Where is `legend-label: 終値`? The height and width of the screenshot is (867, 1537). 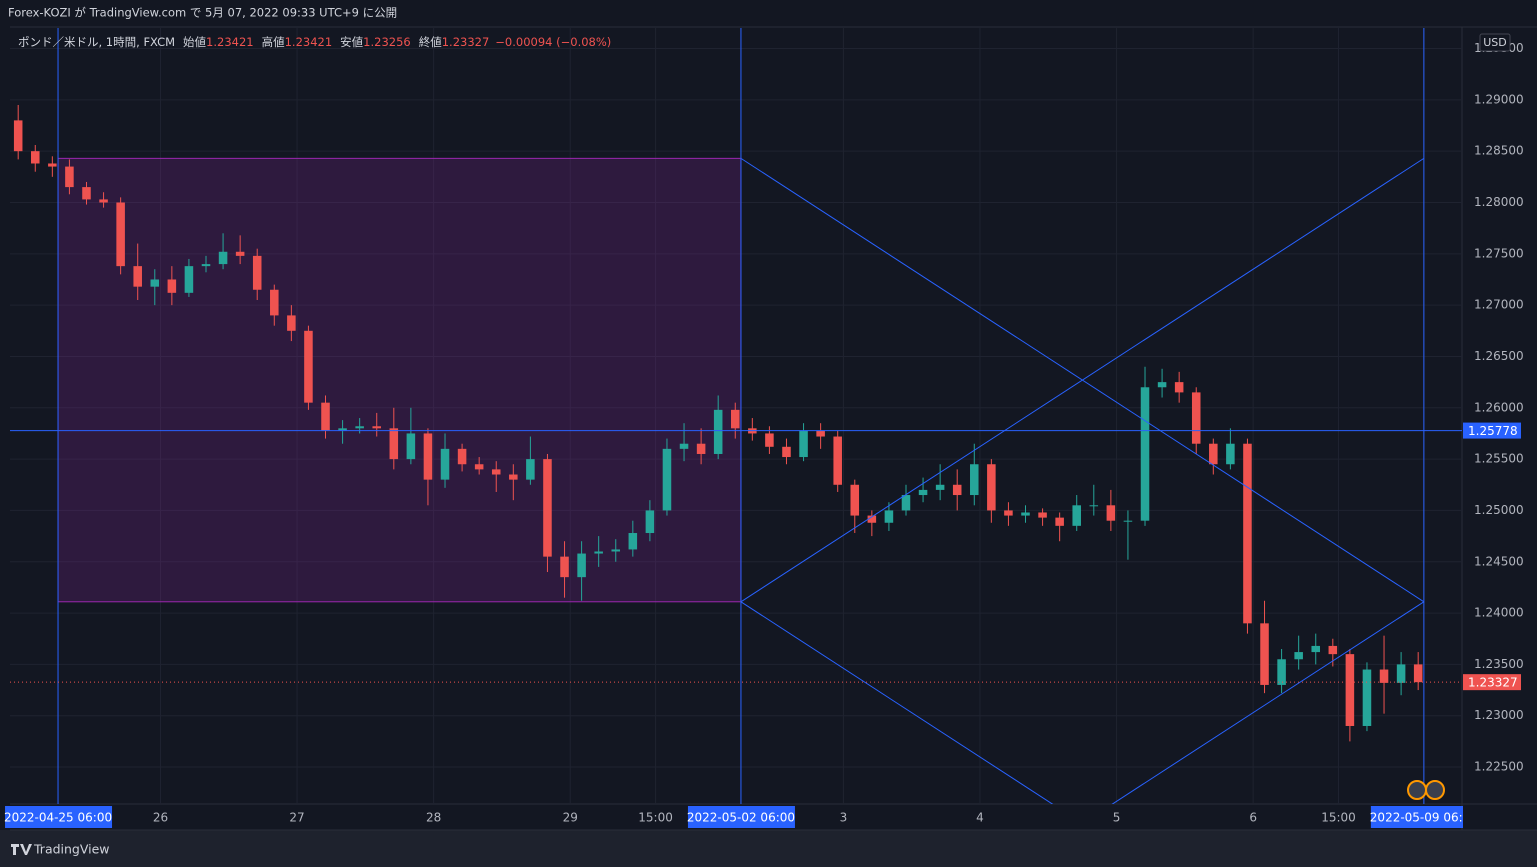 legend-label: 終値 is located at coordinates (430, 42).